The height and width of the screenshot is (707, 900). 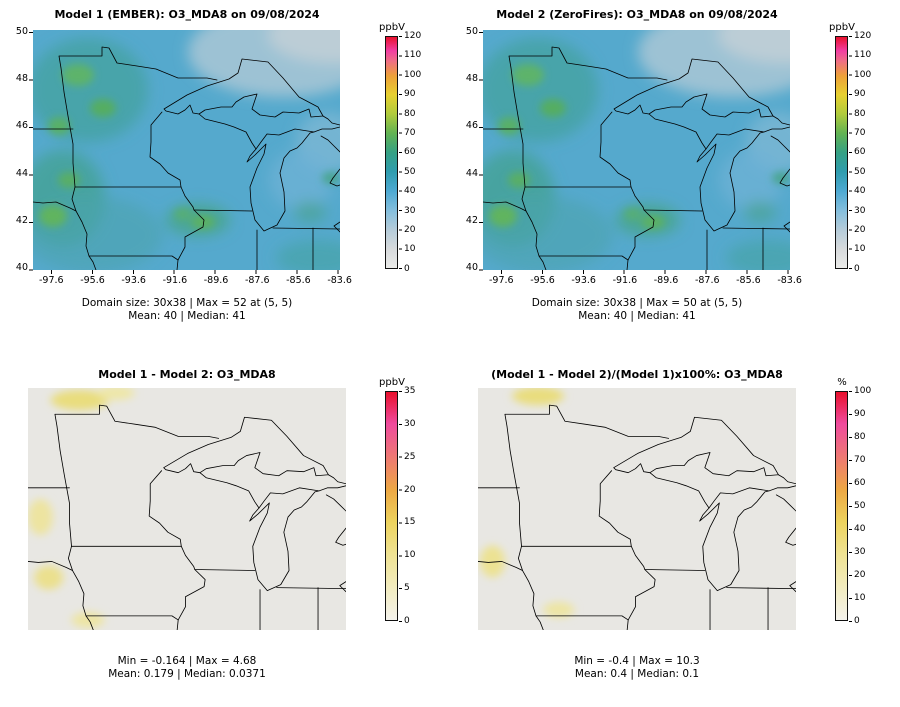 What do you see at coordinates (842, 382) in the screenshot?
I see `colorbar-unit-label: %` at bounding box center [842, 382].